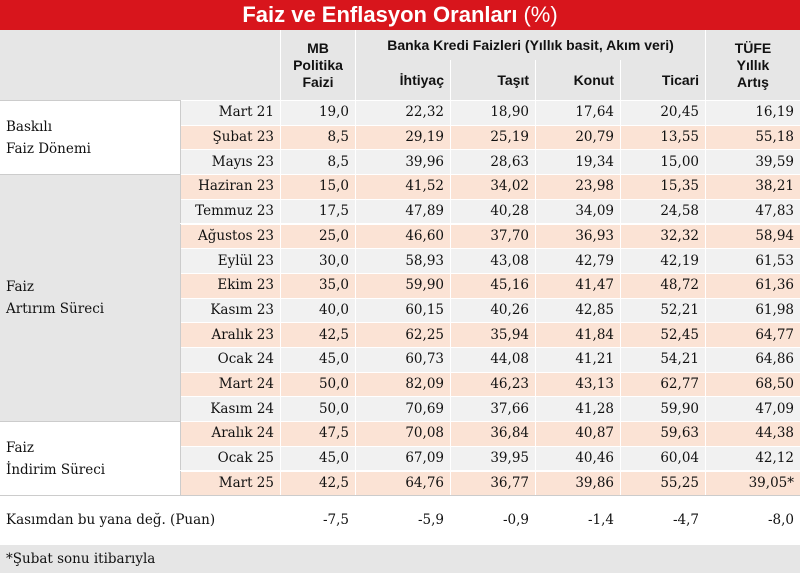 The height and width of the screenshot is (573, 800). I want to click on cell: 29,19, so click(402, 137).